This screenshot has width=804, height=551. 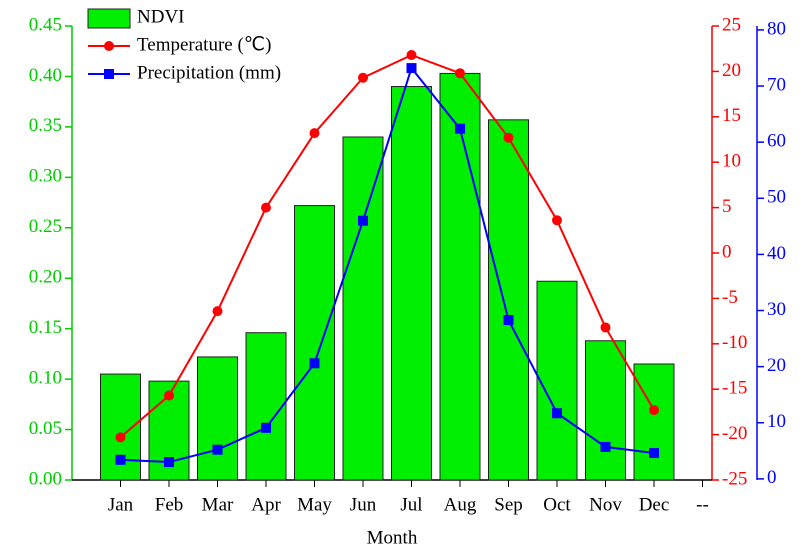 I want to click on y-tick-label: 0.05, so click(x=45, y=428).